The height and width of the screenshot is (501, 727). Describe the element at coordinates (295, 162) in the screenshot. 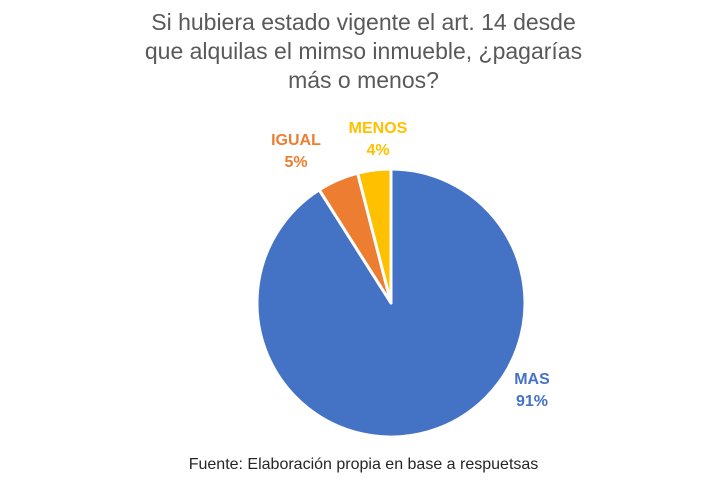

I see `slice-percent-igual: 5%` at that location.